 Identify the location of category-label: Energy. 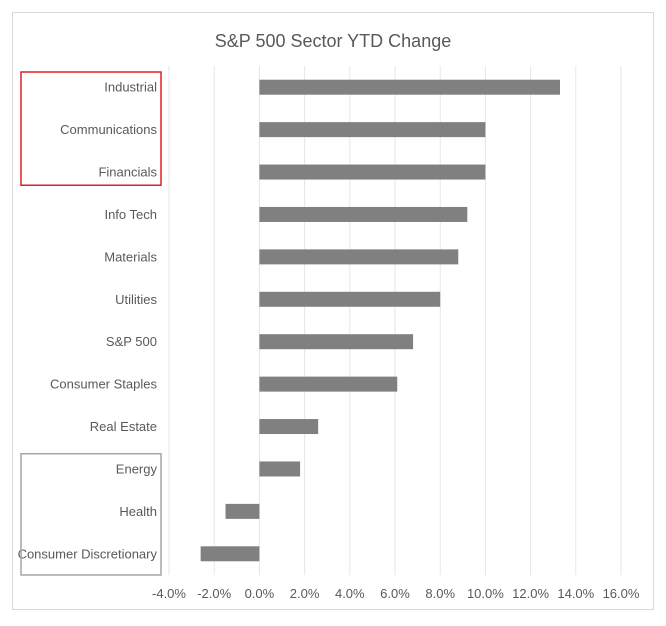
(137, 468).